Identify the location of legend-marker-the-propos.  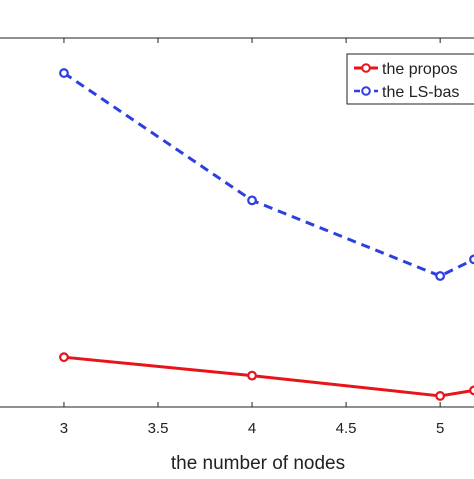
(366, 68).